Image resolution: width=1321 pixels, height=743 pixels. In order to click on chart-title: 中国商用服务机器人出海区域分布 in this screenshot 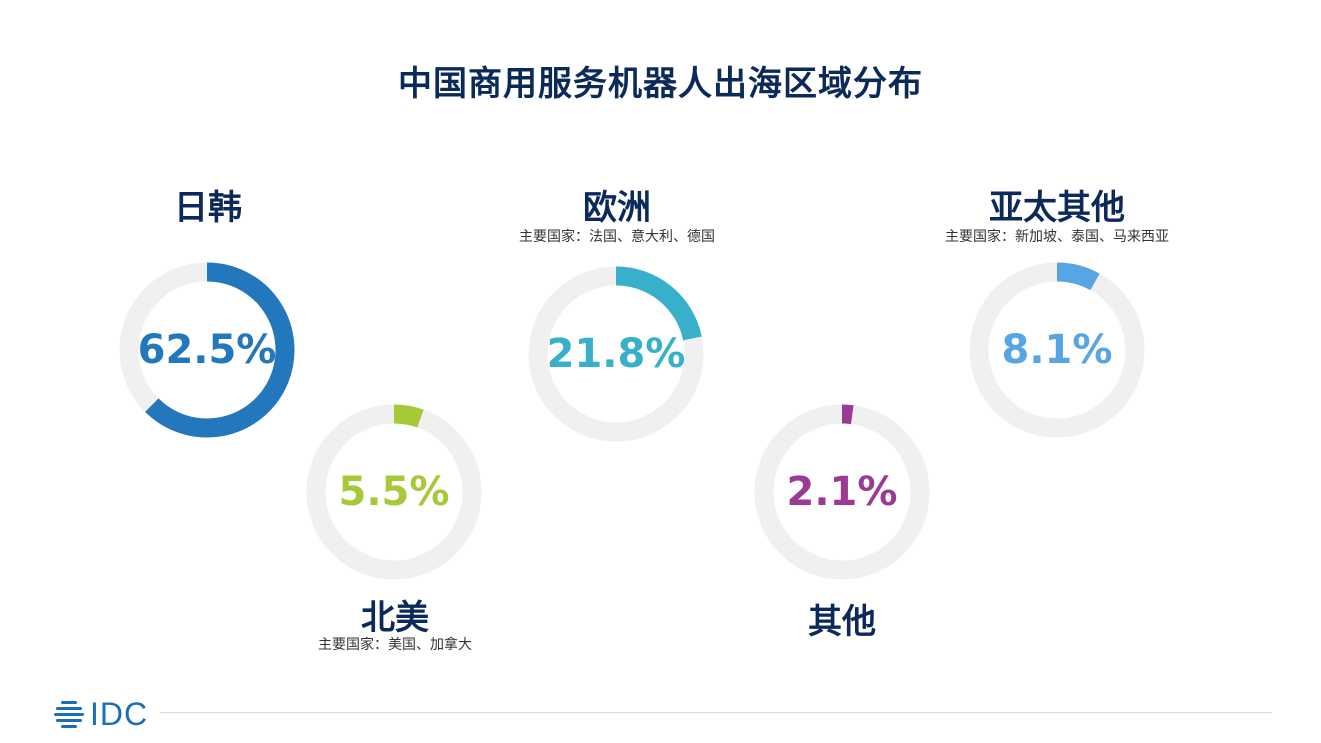, I will do `click(660, 84)`.